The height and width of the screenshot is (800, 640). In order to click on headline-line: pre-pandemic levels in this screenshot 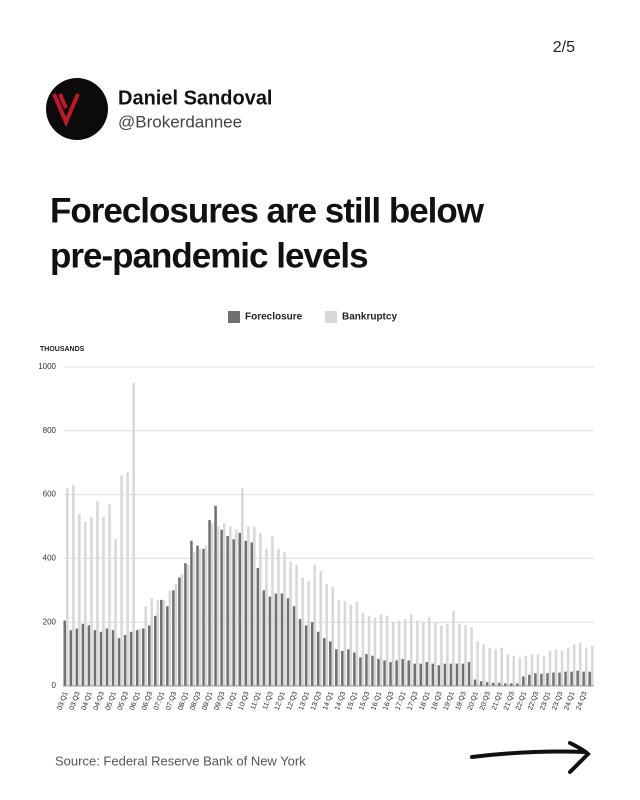, I will do `click(209, 255)`.